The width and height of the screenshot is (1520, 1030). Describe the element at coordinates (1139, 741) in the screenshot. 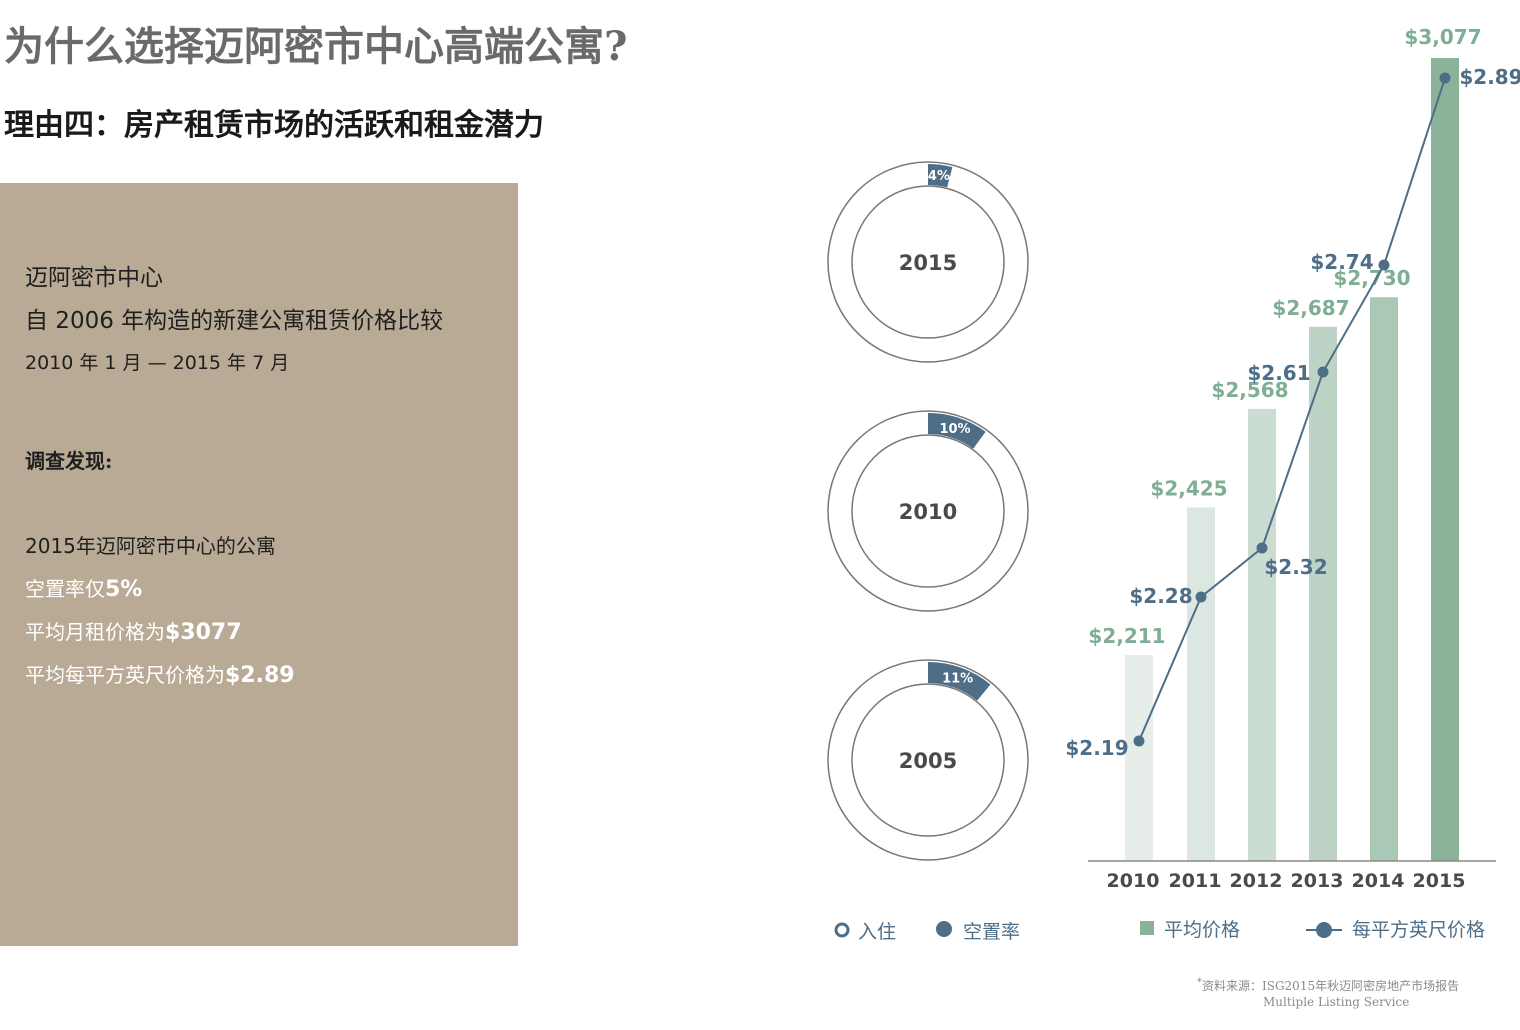

I see `per-sqft-point-2010` at that location.